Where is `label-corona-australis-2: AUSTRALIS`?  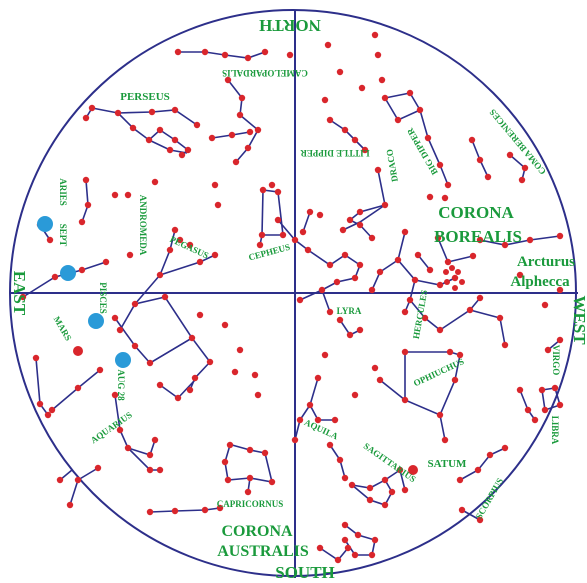
label-corona-australis-2: AUSTRALIS is located at coordinates (263, 551).